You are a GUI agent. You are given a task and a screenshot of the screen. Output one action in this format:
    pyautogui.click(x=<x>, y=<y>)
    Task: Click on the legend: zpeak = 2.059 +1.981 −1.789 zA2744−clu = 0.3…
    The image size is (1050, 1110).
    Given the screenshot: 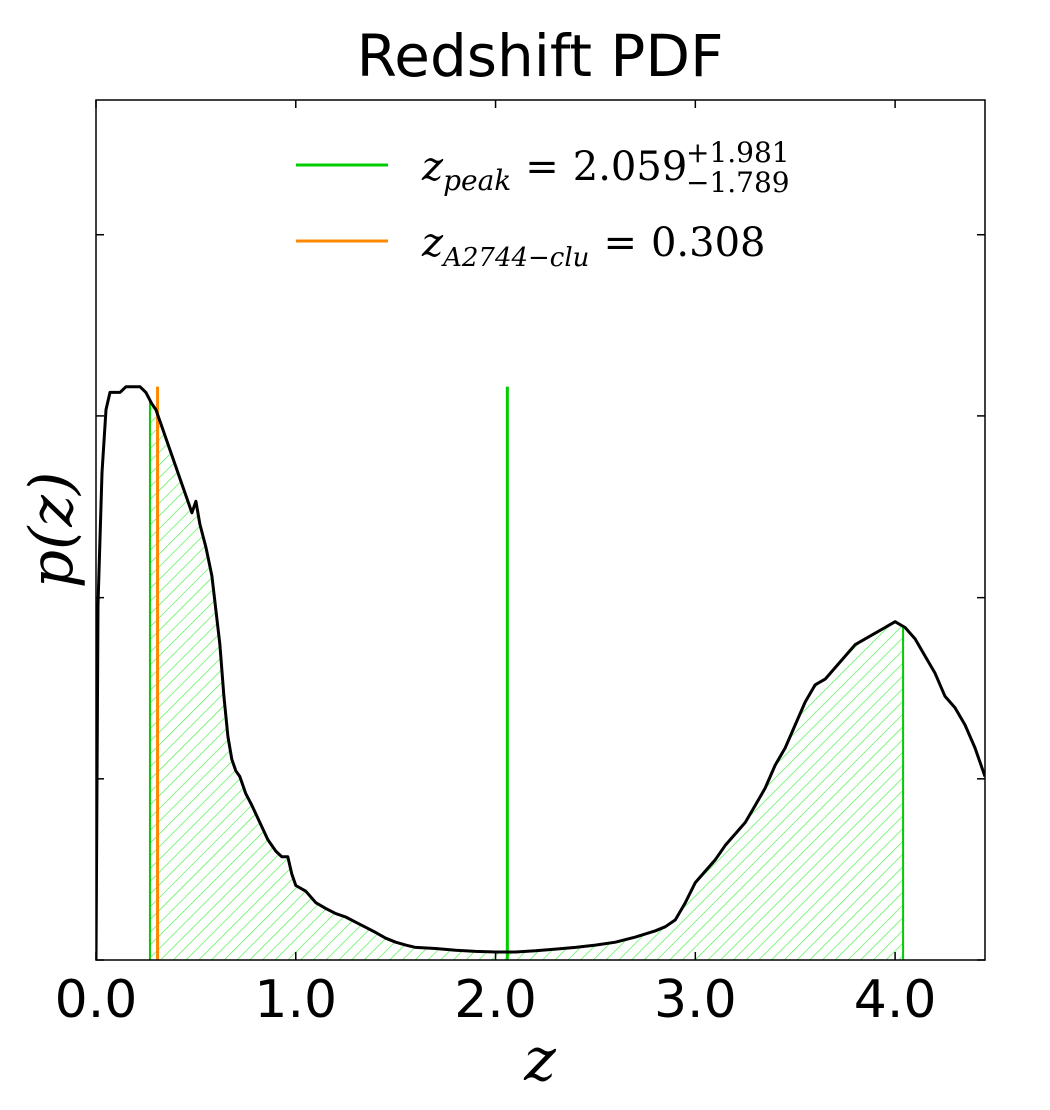 What is the action you would take?
    pyautogui.click(x=543, y=204)
    